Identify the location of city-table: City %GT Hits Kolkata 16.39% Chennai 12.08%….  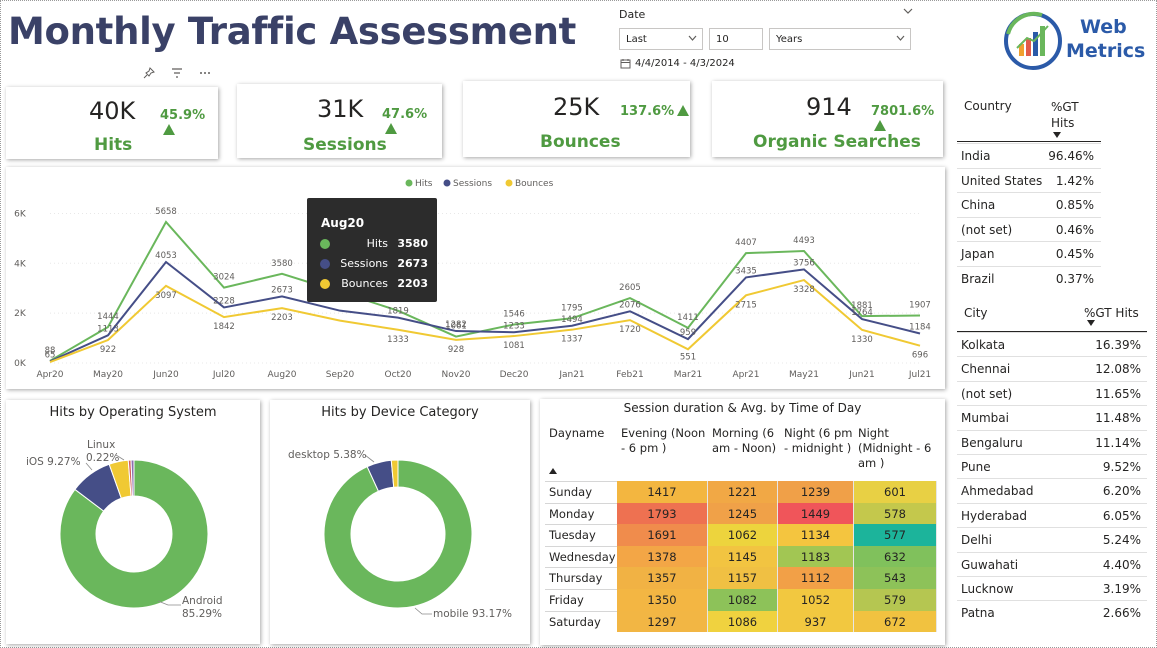
(1052, 463).